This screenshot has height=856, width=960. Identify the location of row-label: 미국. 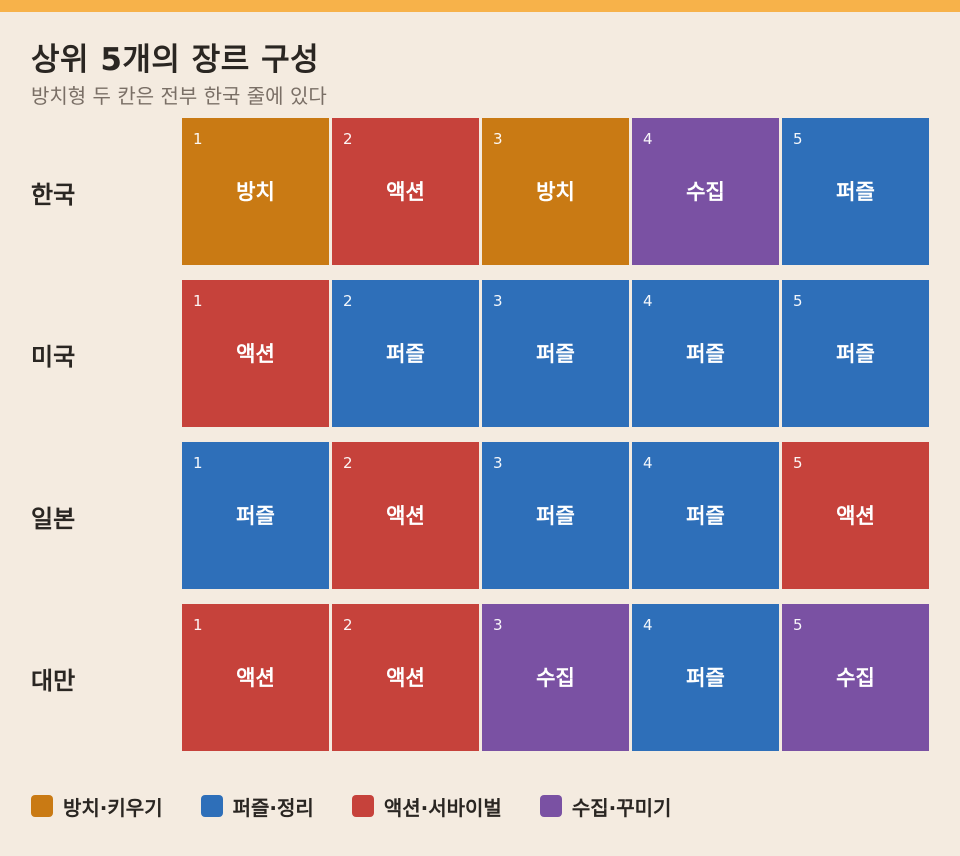
(53, 356).